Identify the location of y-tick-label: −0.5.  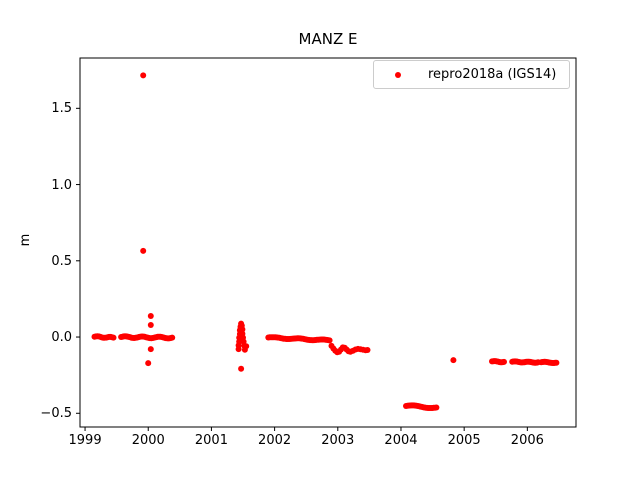
(56, 414).